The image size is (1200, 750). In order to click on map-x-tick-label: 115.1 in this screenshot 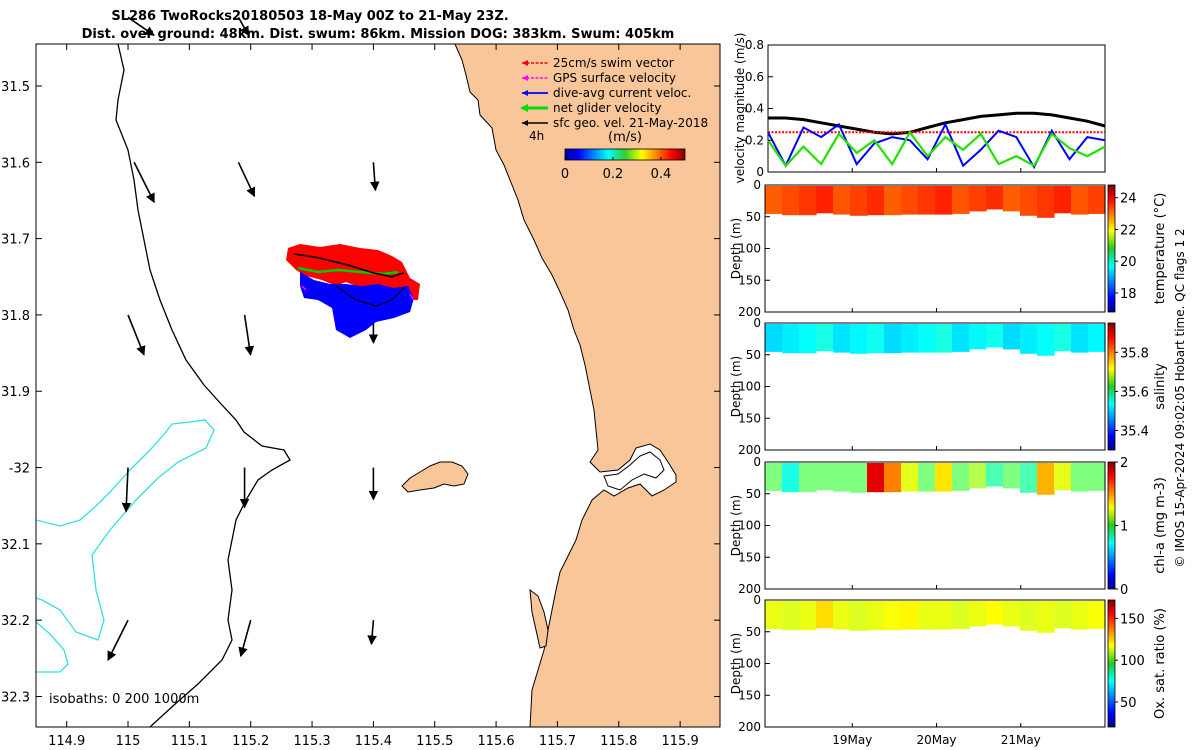, I will do `click(189, 741)`.